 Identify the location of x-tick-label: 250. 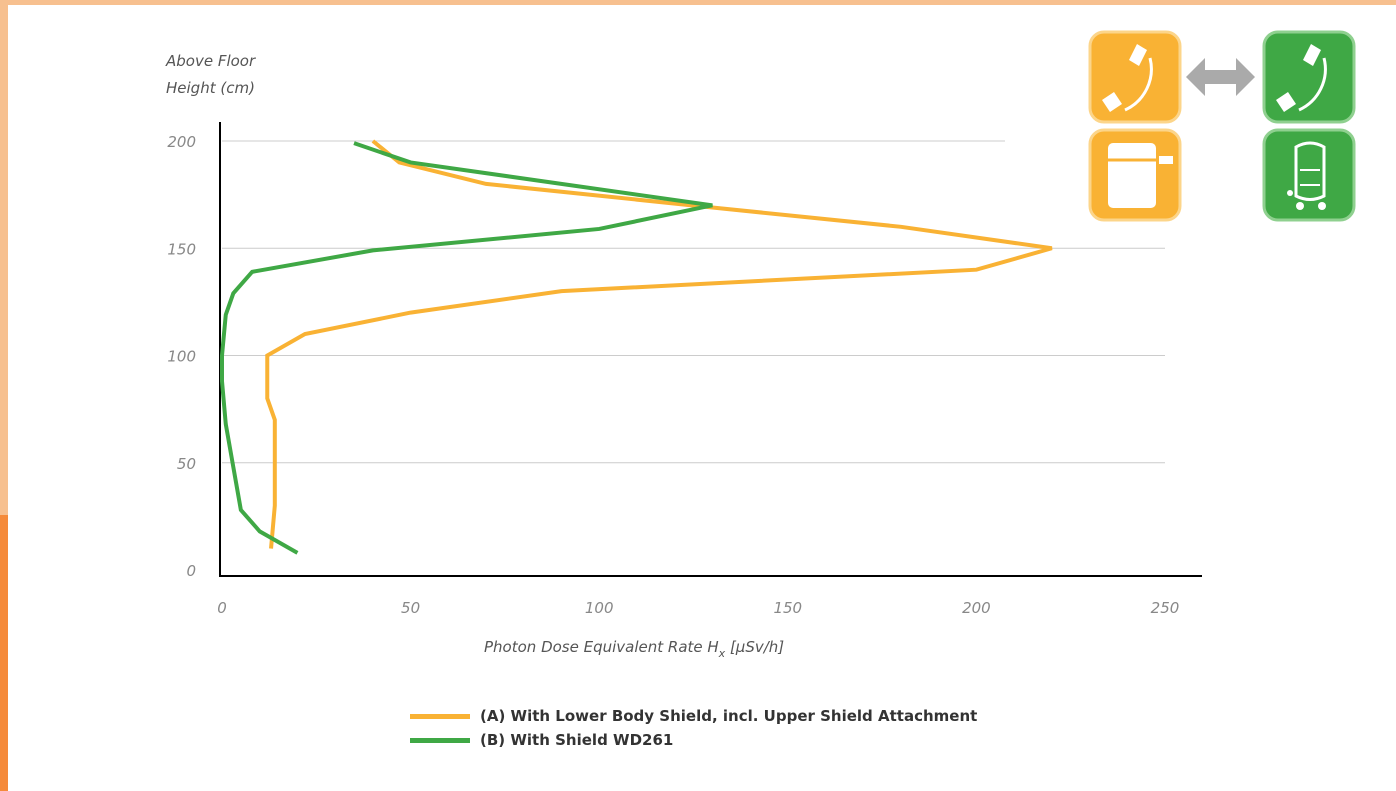
(1165, 608).